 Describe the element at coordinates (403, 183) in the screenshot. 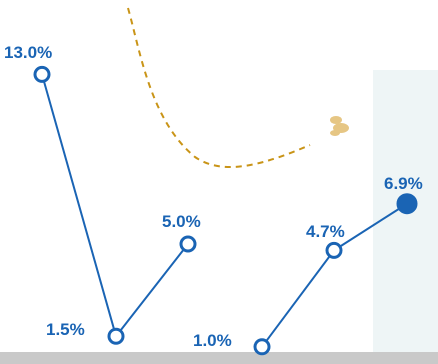

I see `data-label-6-9: 6.9%` at that location.